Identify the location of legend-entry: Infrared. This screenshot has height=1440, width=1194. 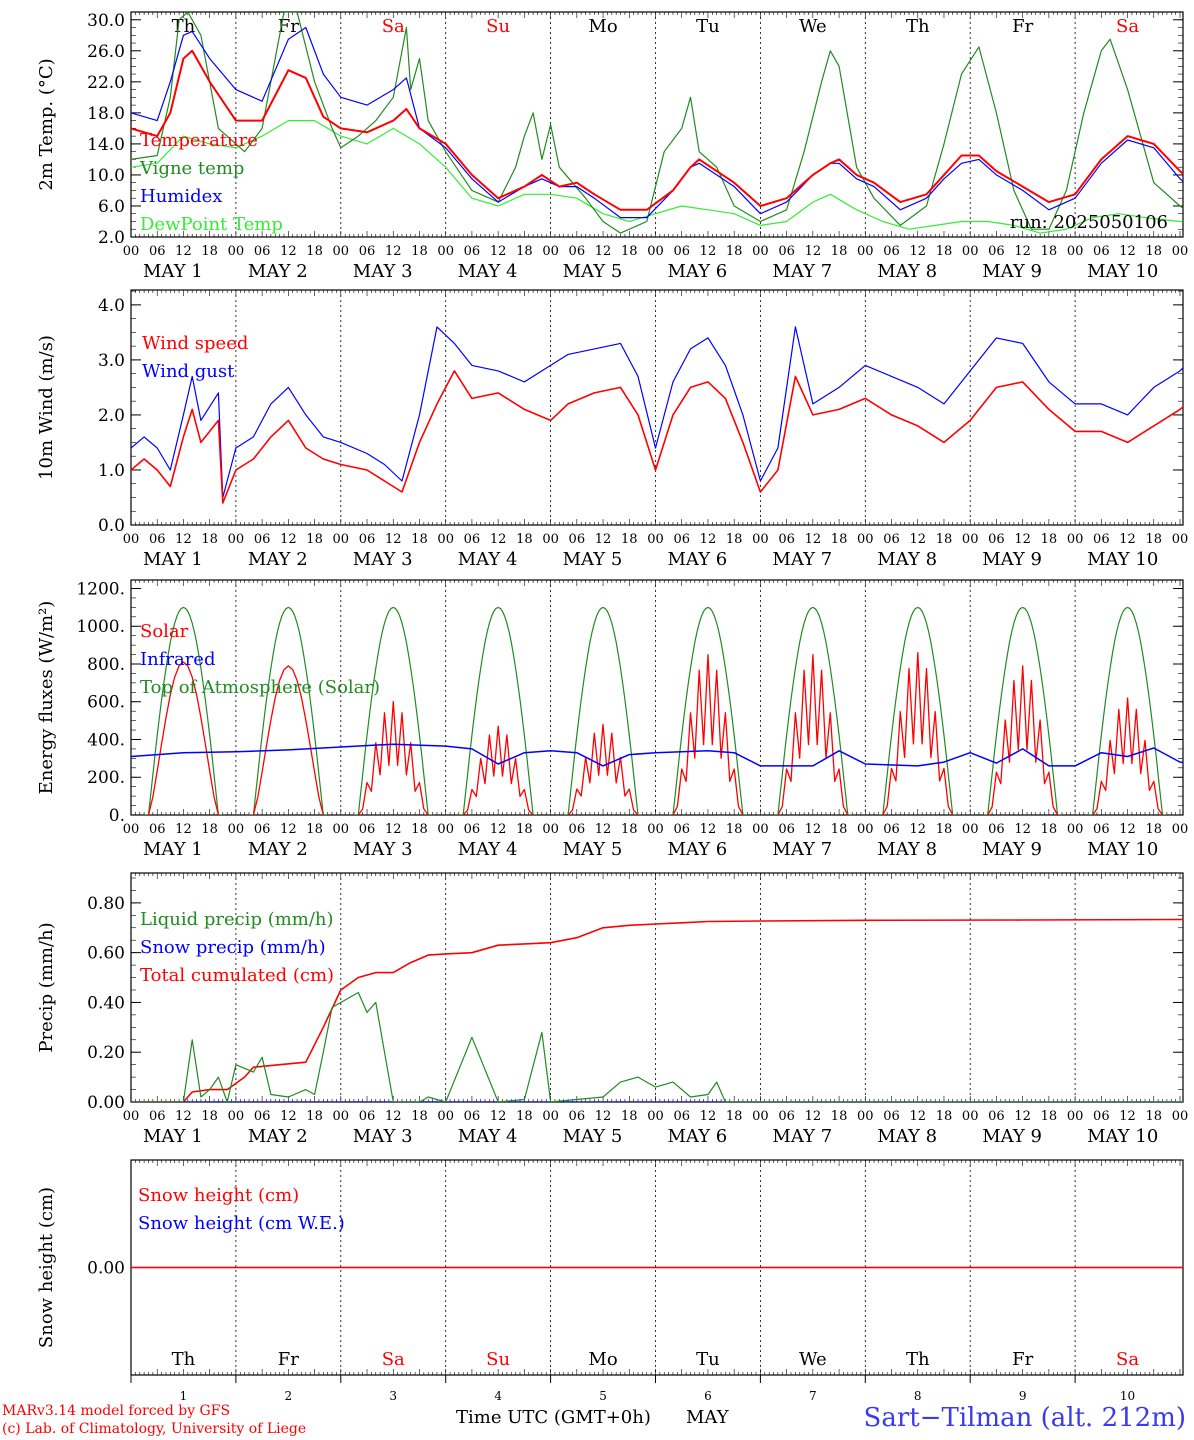
(177, 659).